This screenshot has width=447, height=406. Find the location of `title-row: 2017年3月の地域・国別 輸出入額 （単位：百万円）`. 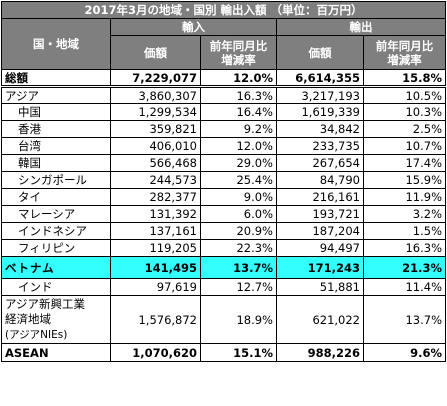

title-row: 2017年3月の地域・国別 輸出入額 （単位：百万円） is located at coordinates (223, 10).